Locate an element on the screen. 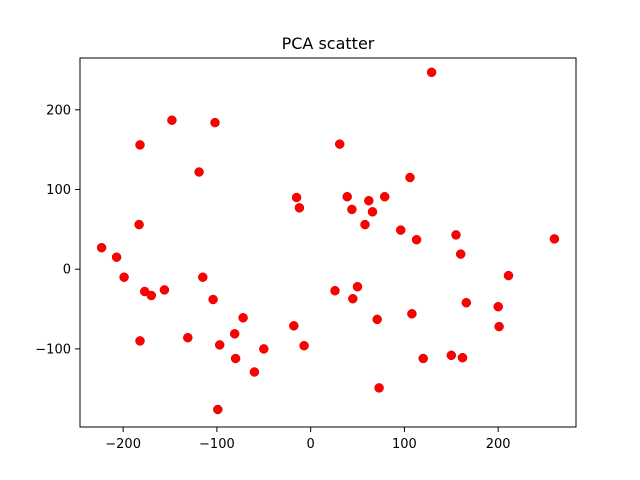 This screenshot has height=480, width=640. x-tick-label: 0 is located at coordinates (311, 444).